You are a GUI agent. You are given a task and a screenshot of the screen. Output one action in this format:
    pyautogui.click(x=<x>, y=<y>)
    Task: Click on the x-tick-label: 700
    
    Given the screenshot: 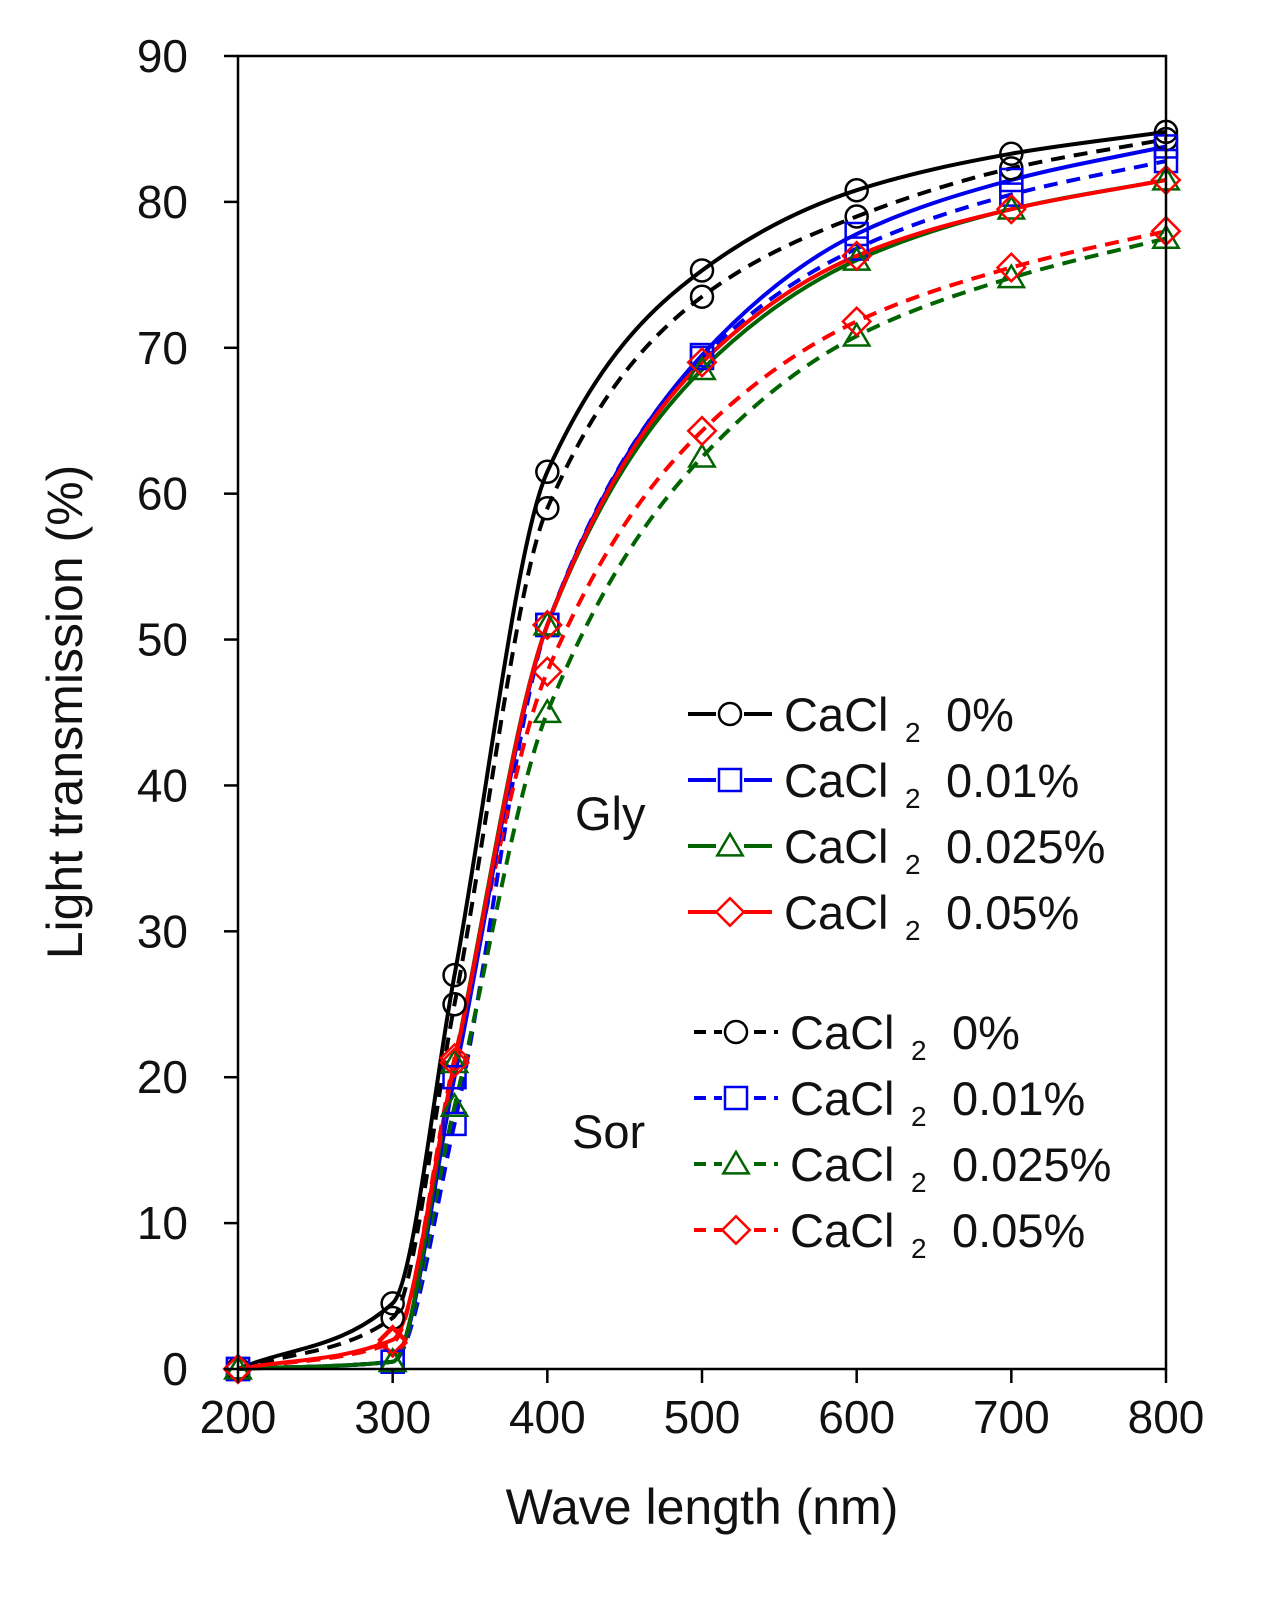 What is the action you would take?
    pyautogui.click(x=1011, y=1417)
    